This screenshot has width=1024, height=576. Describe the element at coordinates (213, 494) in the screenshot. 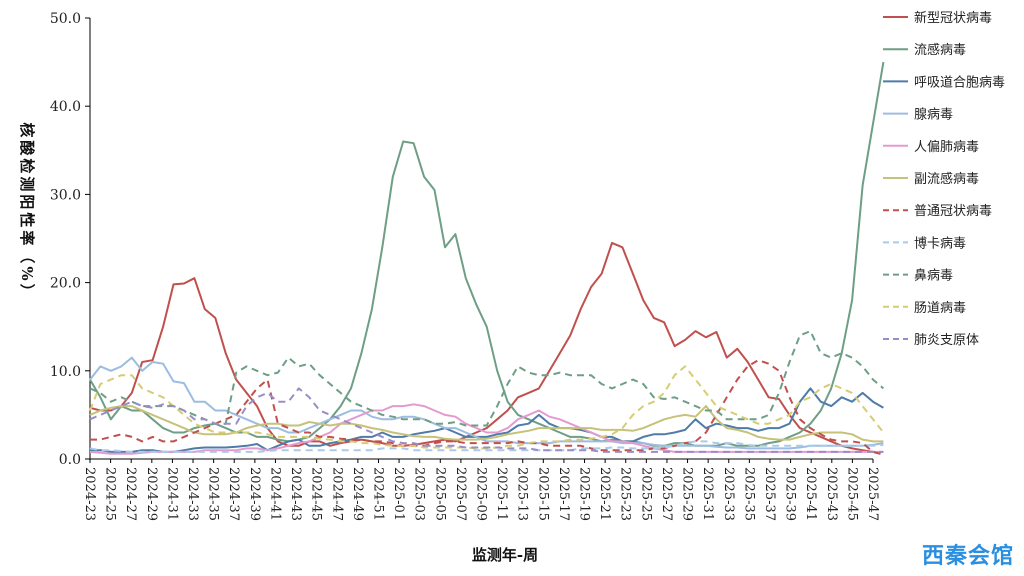

I see `x-tick-label: 2024-35` at that location.